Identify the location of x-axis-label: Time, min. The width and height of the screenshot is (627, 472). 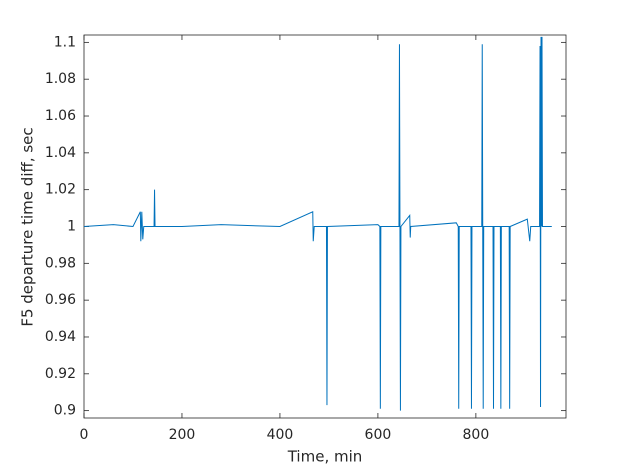
(325, 457).